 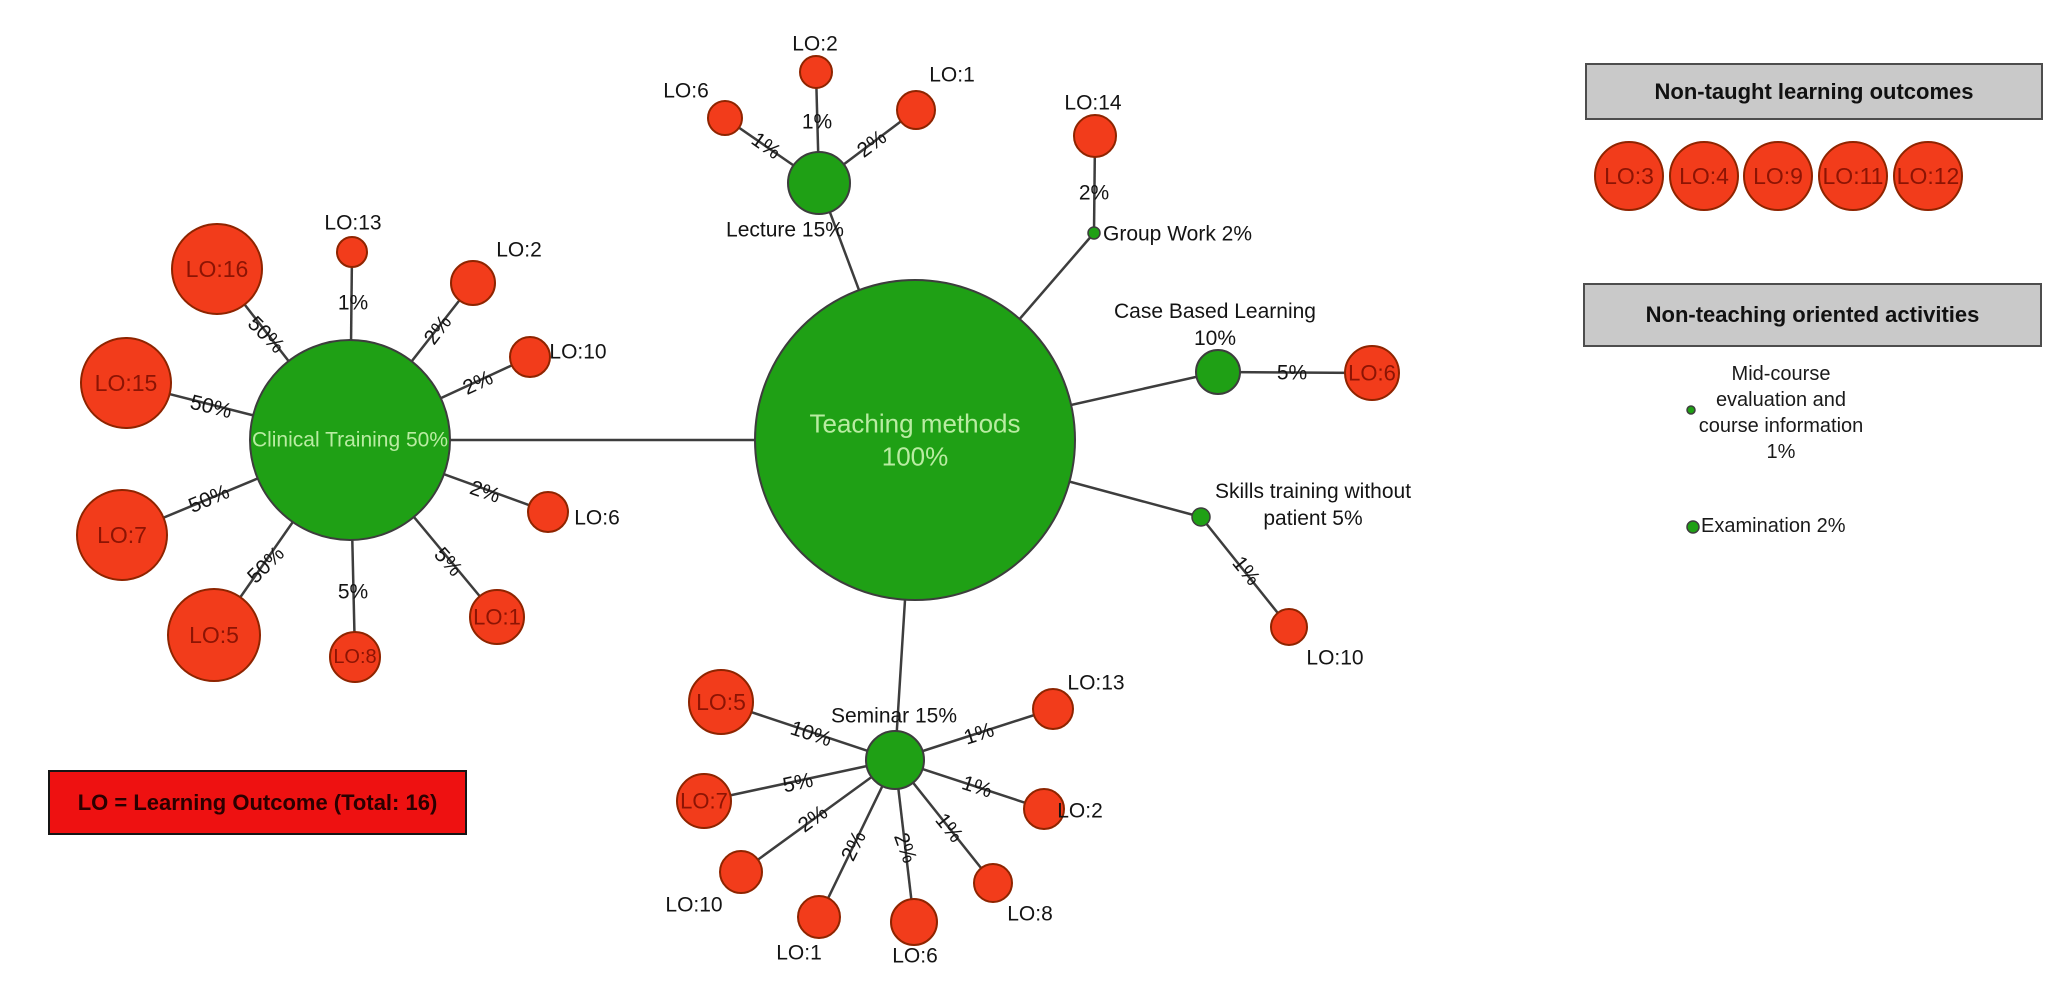 I want to click on edge-seminar-lo1-pct-label: 2%, so click(x=854, y=845).